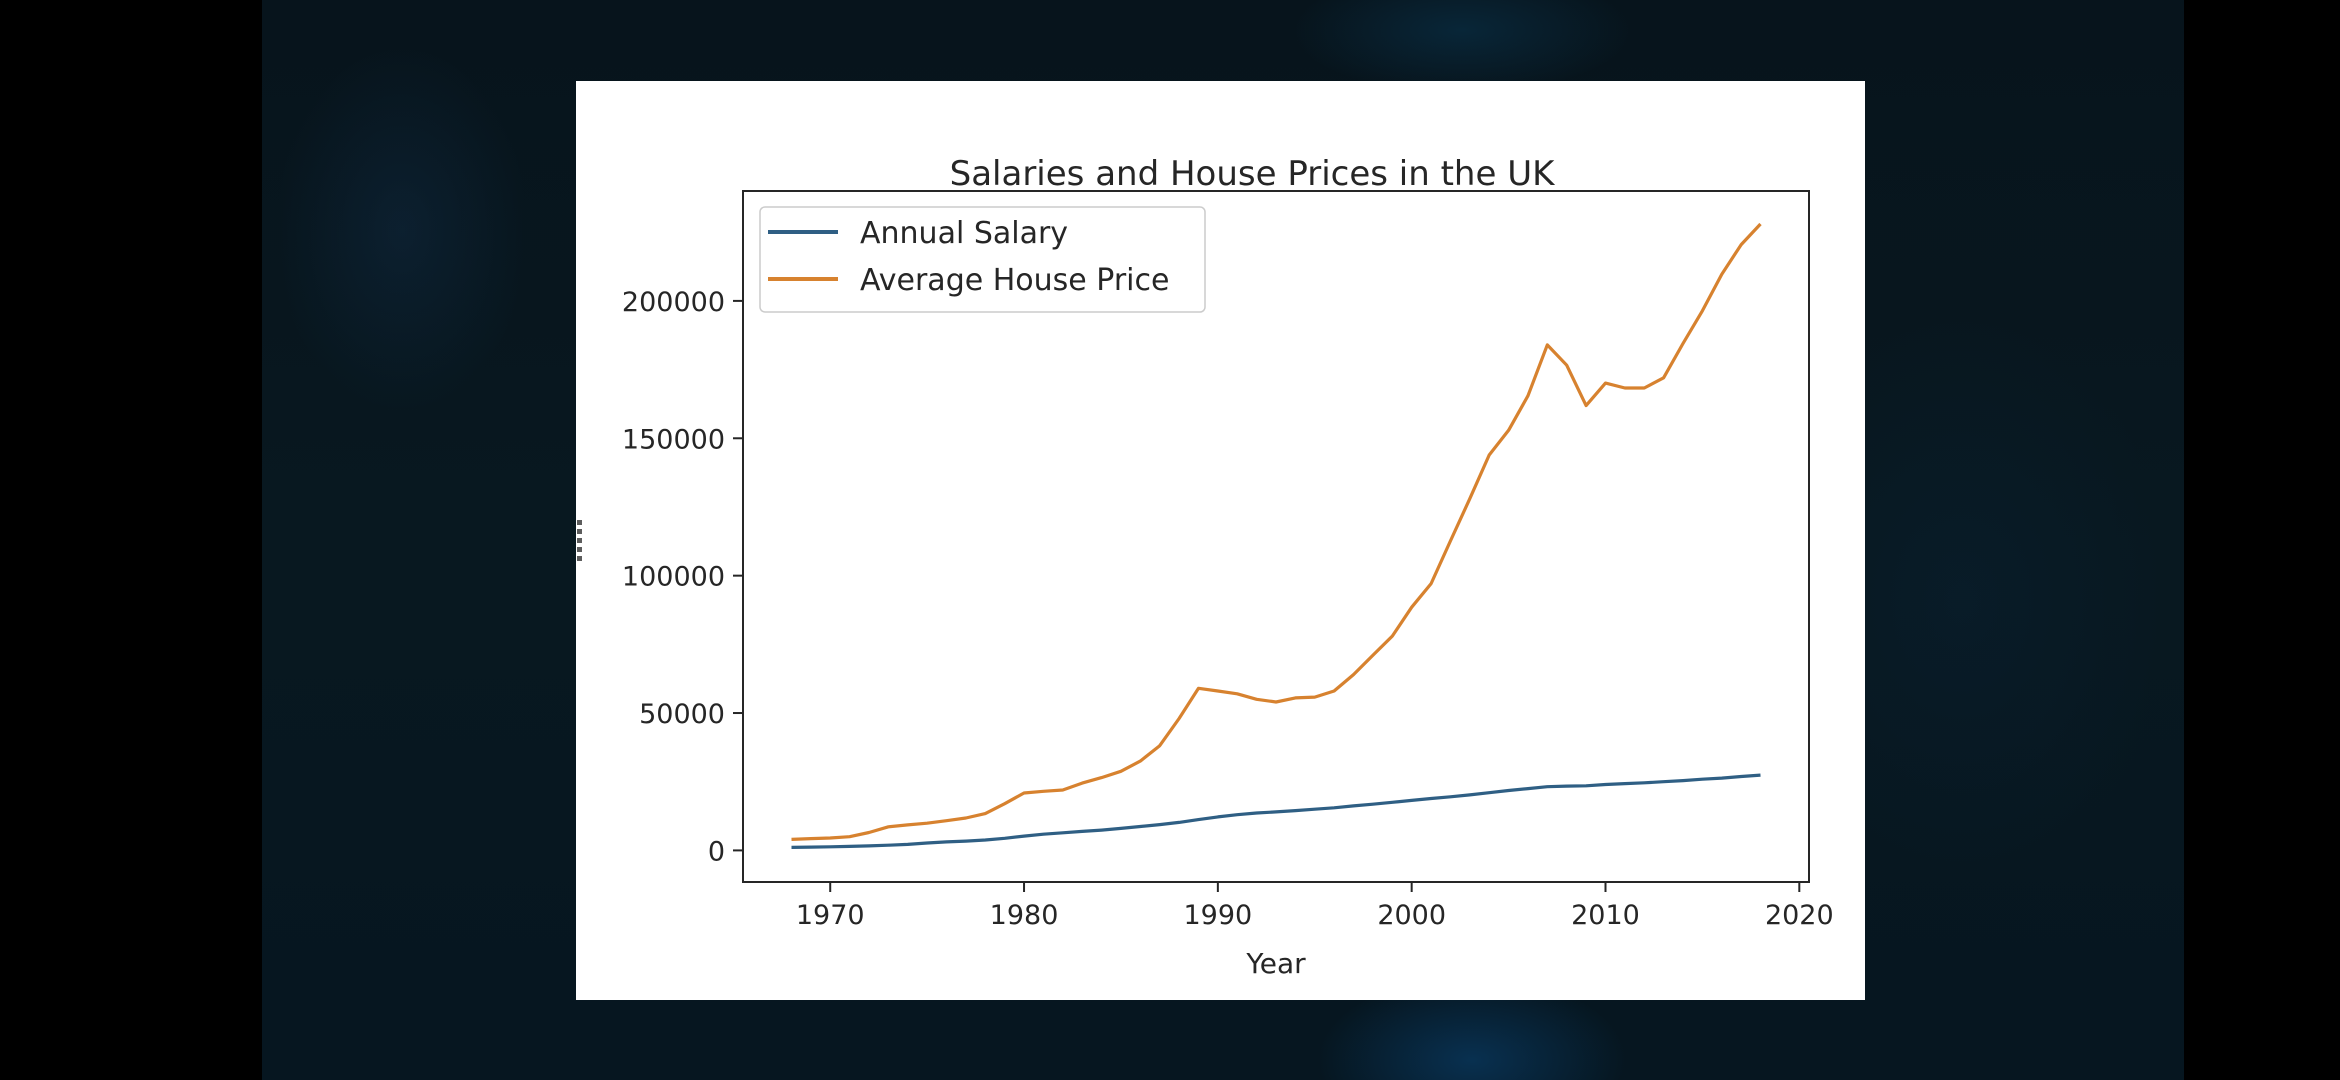 The width and height of the screenshot is (2340, 1080). Describe the element at coordinates (1624, 388) in the screenshot. I see `data-point-average-house-price-2011` at that location.